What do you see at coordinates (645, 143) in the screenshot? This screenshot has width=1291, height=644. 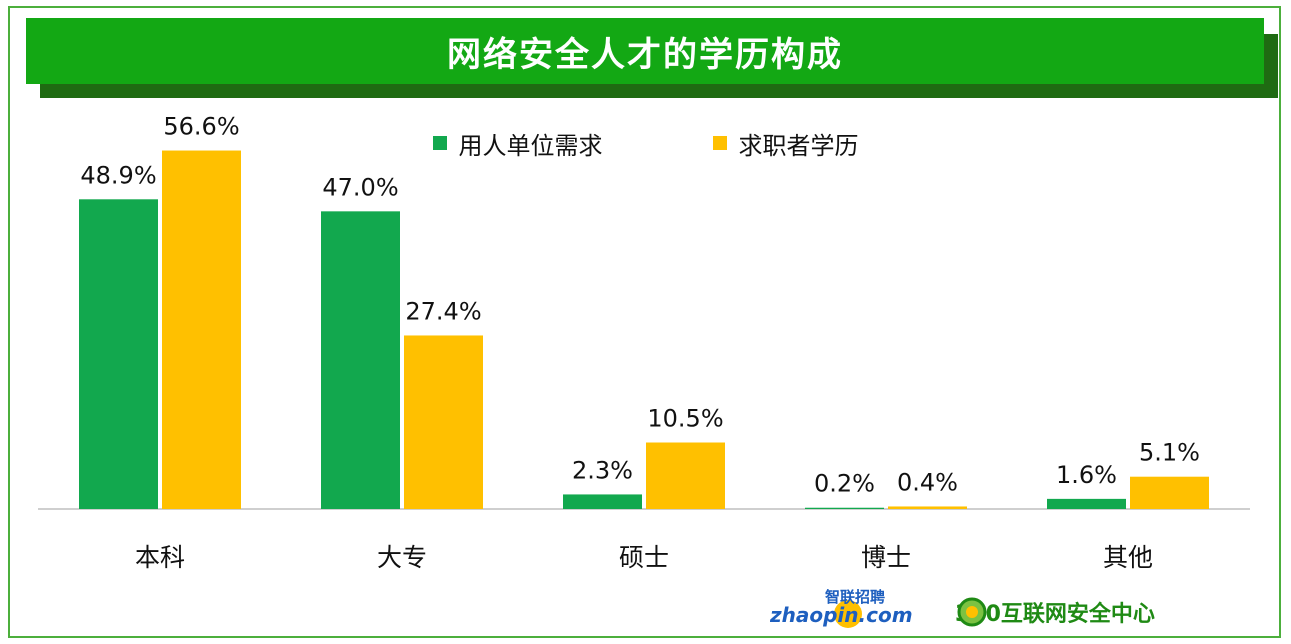 I see `legend: 用人单位需求 求职者学历` at bounding box center [645, 143].